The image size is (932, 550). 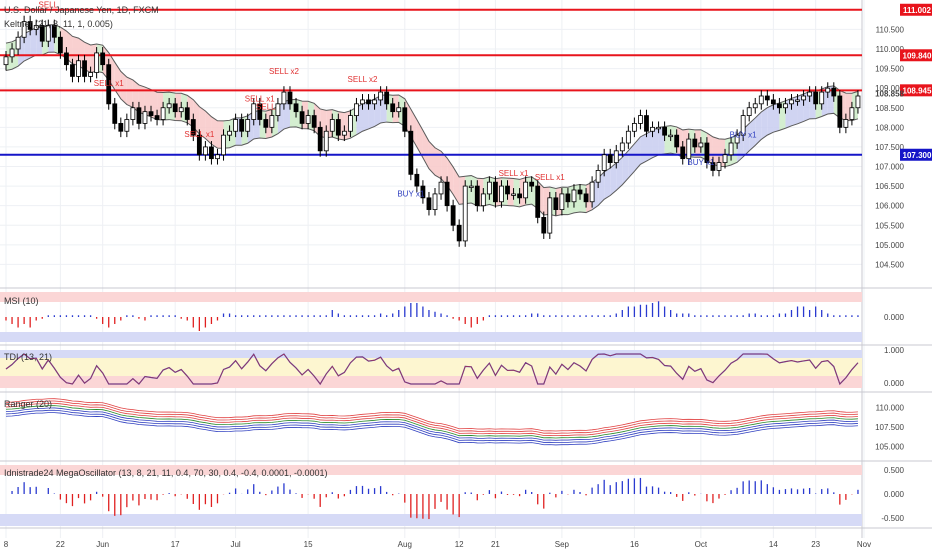 What do you see at coordinates (889, 264) in the screenshot?
I see `price-axis-tick: 104.500` at bounding box center [889, 264].